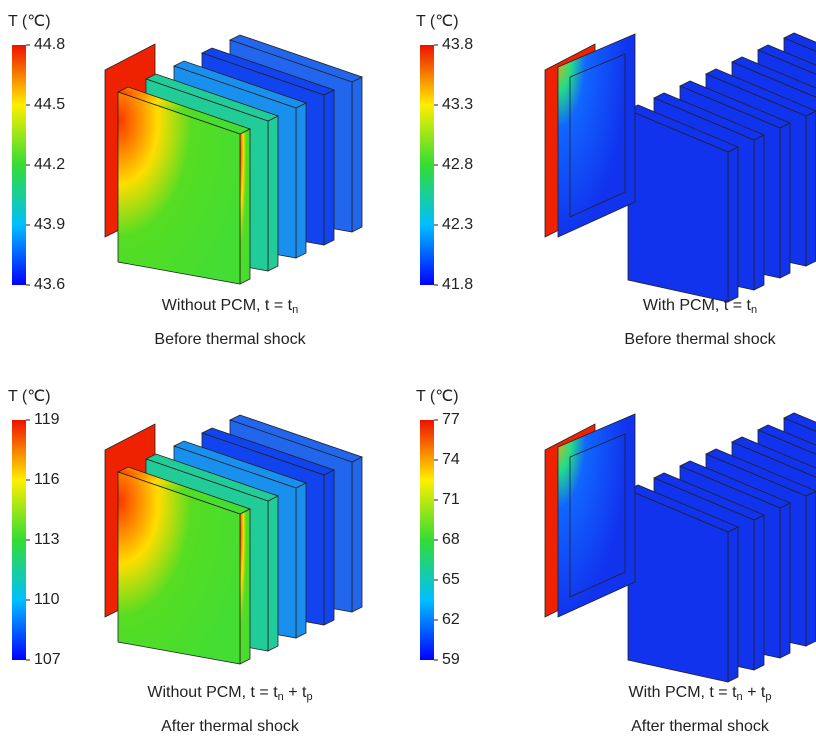 Image resolution: width=816 pixels, height=738 pixels. Describe the element at coordinates (457, 44) in the screenshot. I see `colorbar-tick-label: 43.8` at that location.